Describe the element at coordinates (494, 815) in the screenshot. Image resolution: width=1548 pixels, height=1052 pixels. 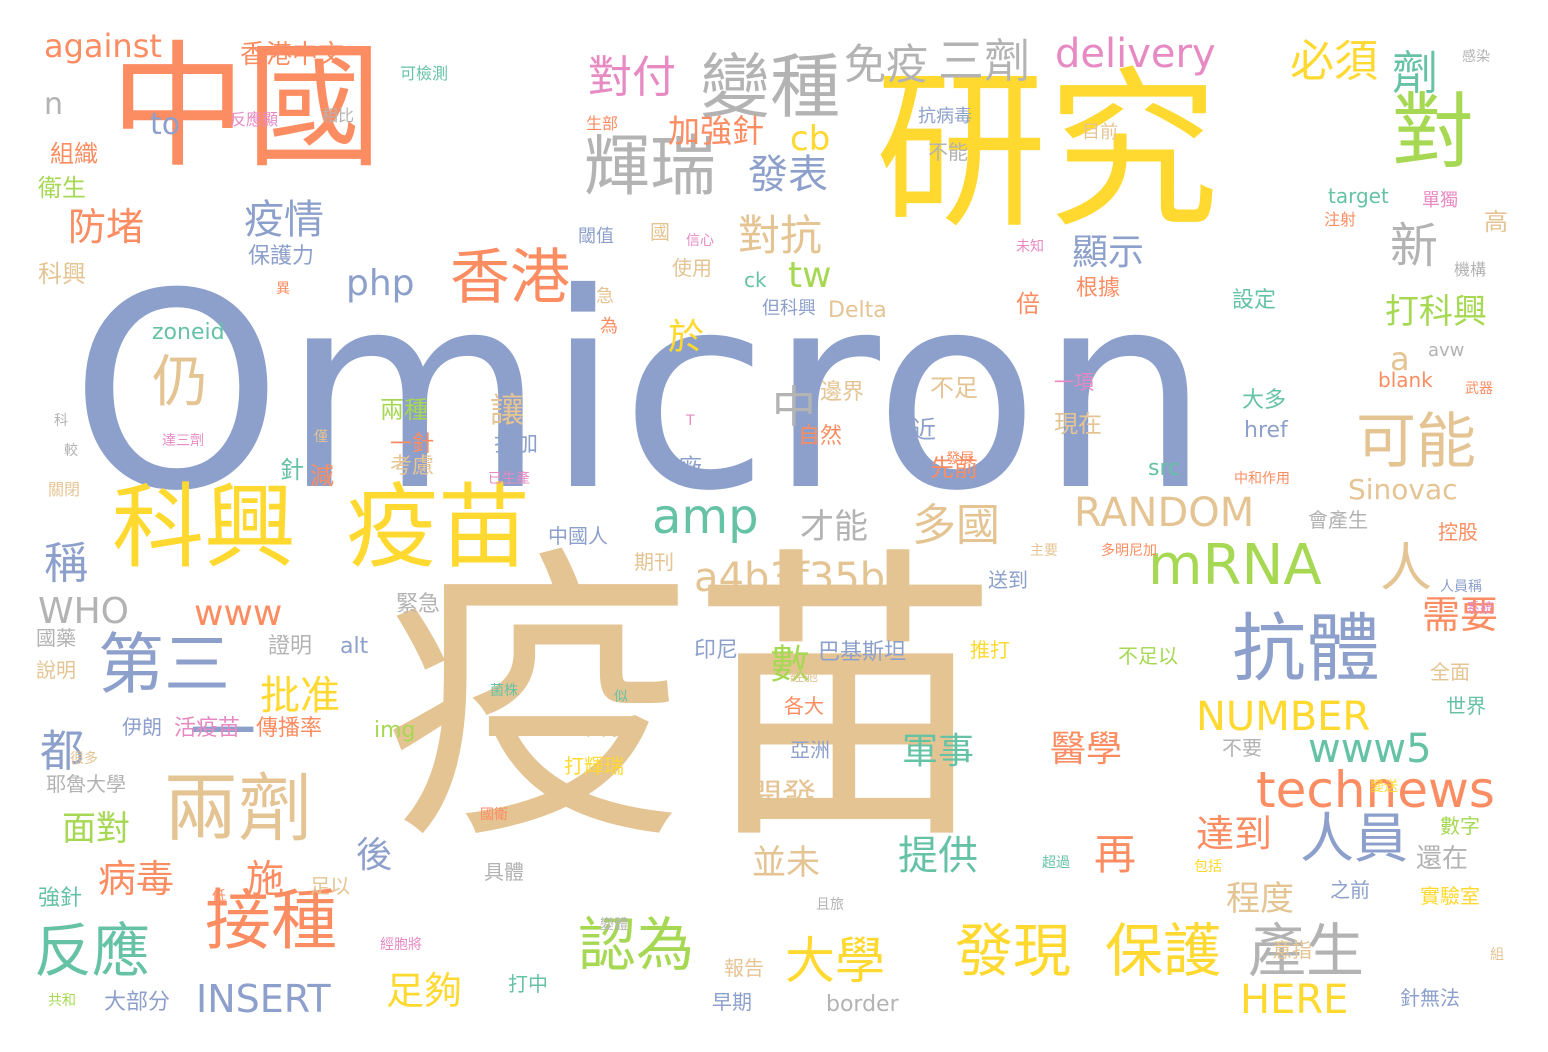
I see `word-194: 國衛` at that location.